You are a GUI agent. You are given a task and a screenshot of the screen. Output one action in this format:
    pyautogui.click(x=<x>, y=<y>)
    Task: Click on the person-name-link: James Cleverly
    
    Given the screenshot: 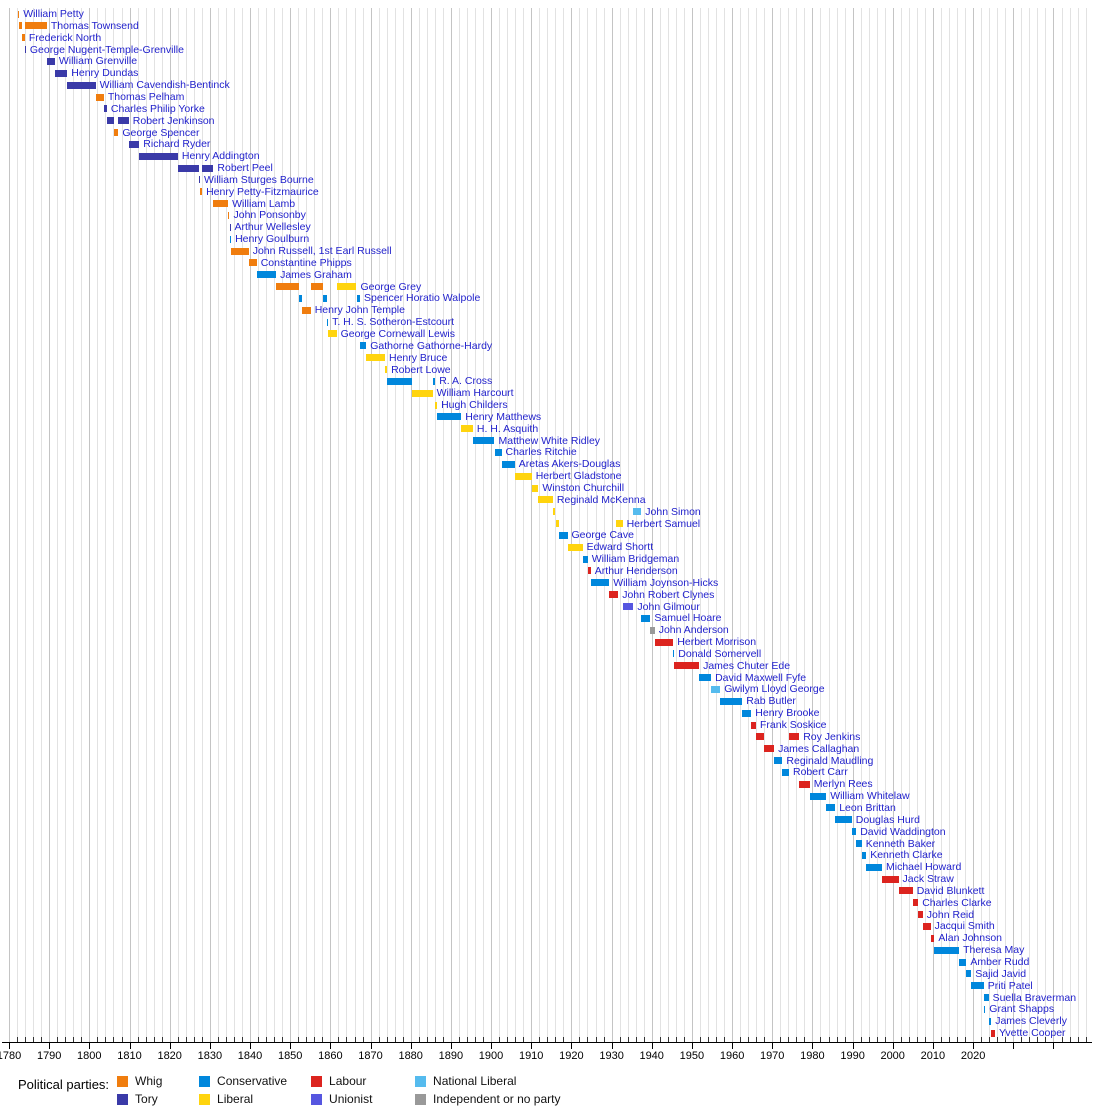 What is the action you would take?
    pyautogui.click(x=1031, y=1021)
    